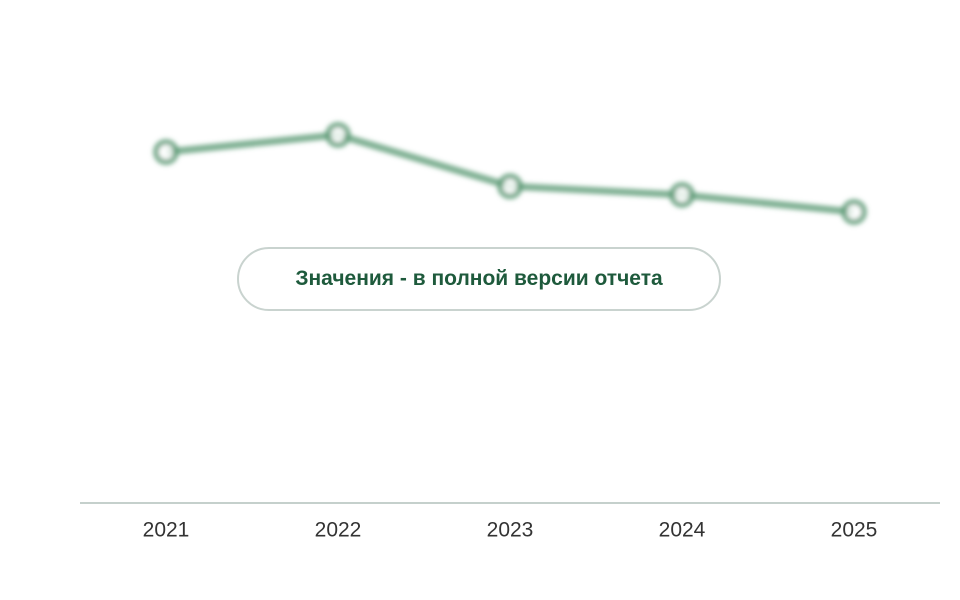  I want to click on x-tick-label: 2021, so click(166, 530).